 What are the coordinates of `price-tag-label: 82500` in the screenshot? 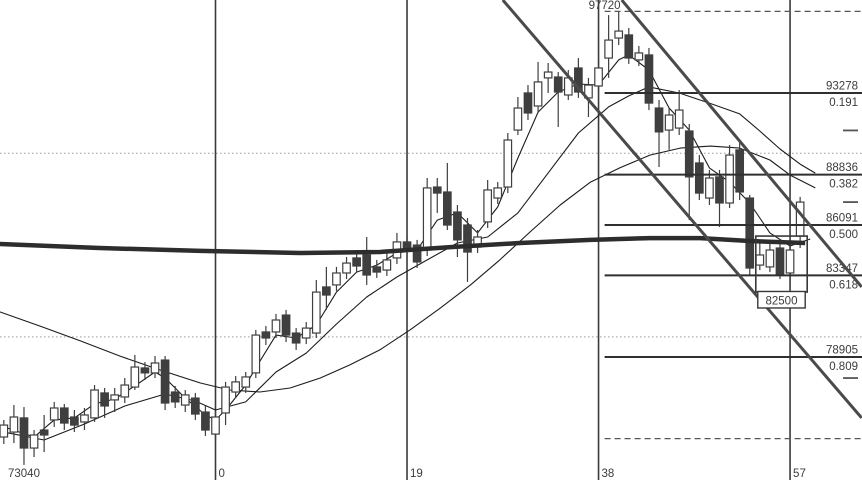 It's located at (781, 301).